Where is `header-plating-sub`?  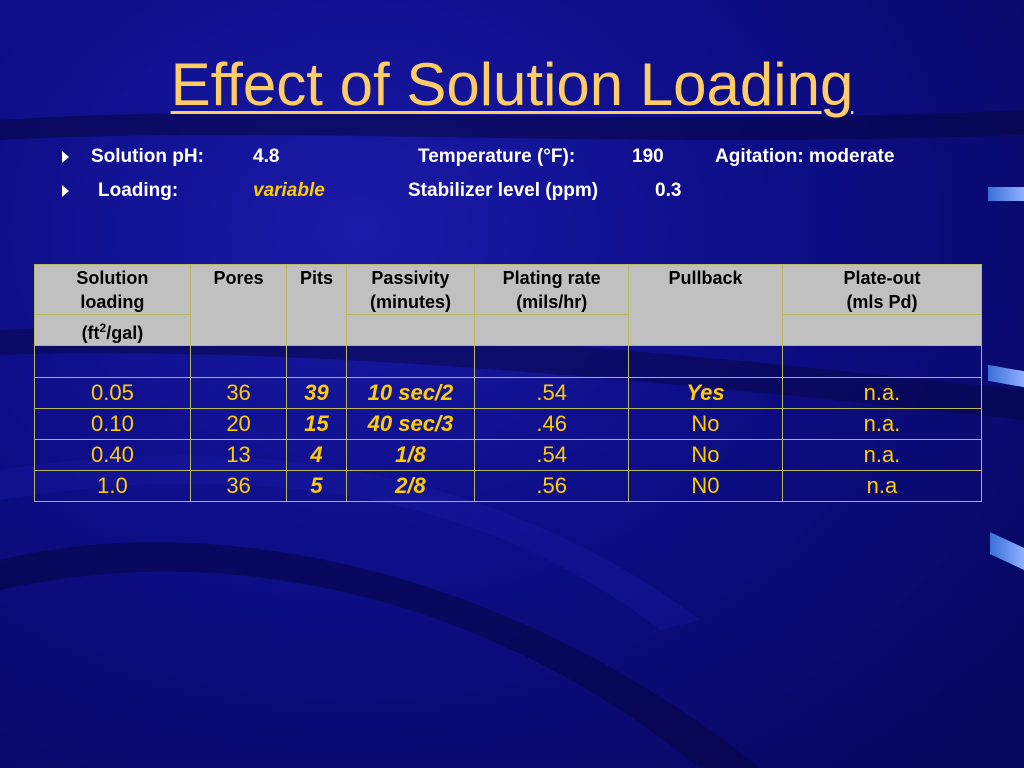 header-plating-sub is located at coordinates (552, 330).